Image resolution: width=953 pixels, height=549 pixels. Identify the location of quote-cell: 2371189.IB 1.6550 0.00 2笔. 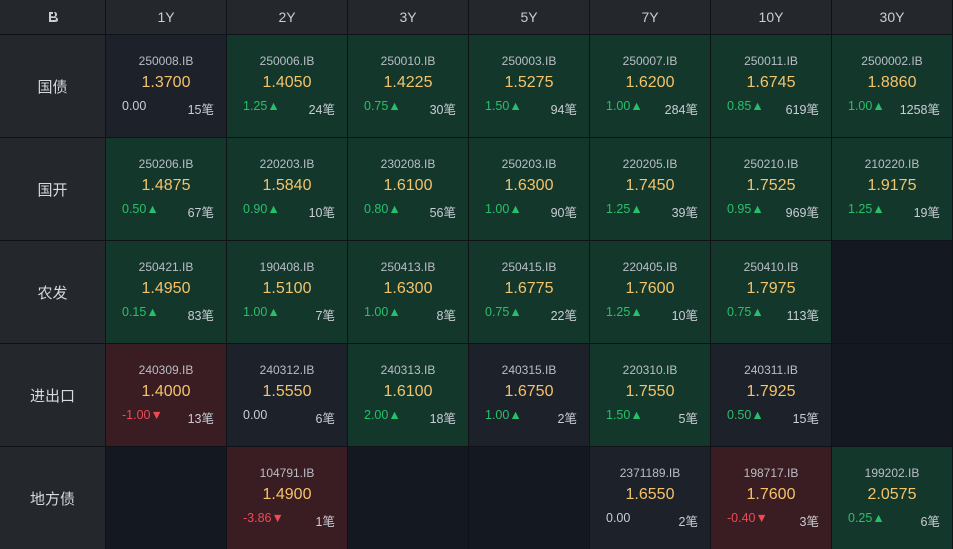
(650, 498).